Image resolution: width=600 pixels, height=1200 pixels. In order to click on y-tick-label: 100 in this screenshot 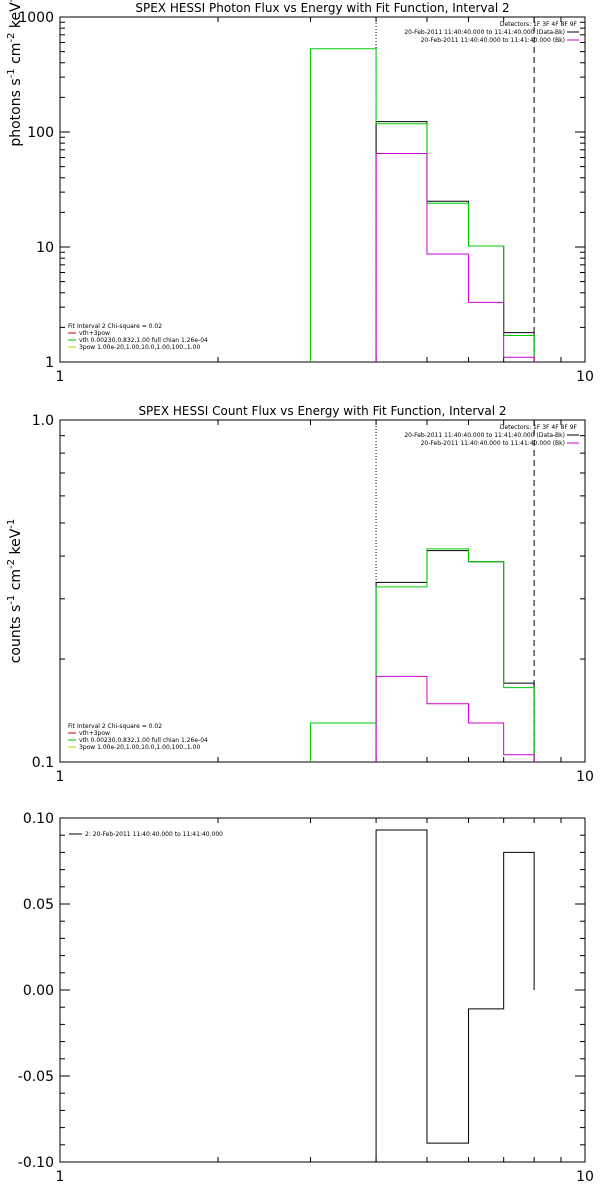, I will do `click(40, 133)`.